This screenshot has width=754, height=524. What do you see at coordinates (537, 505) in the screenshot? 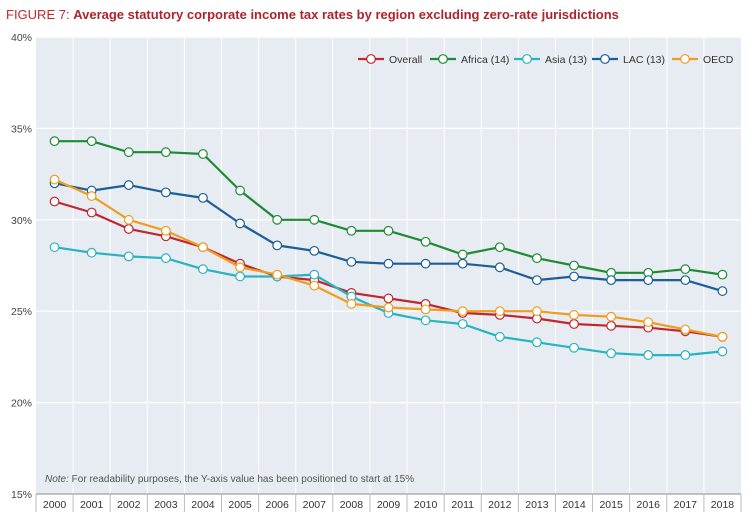
I see `x-tick-label: 2013` at bounding box center [537, 505].